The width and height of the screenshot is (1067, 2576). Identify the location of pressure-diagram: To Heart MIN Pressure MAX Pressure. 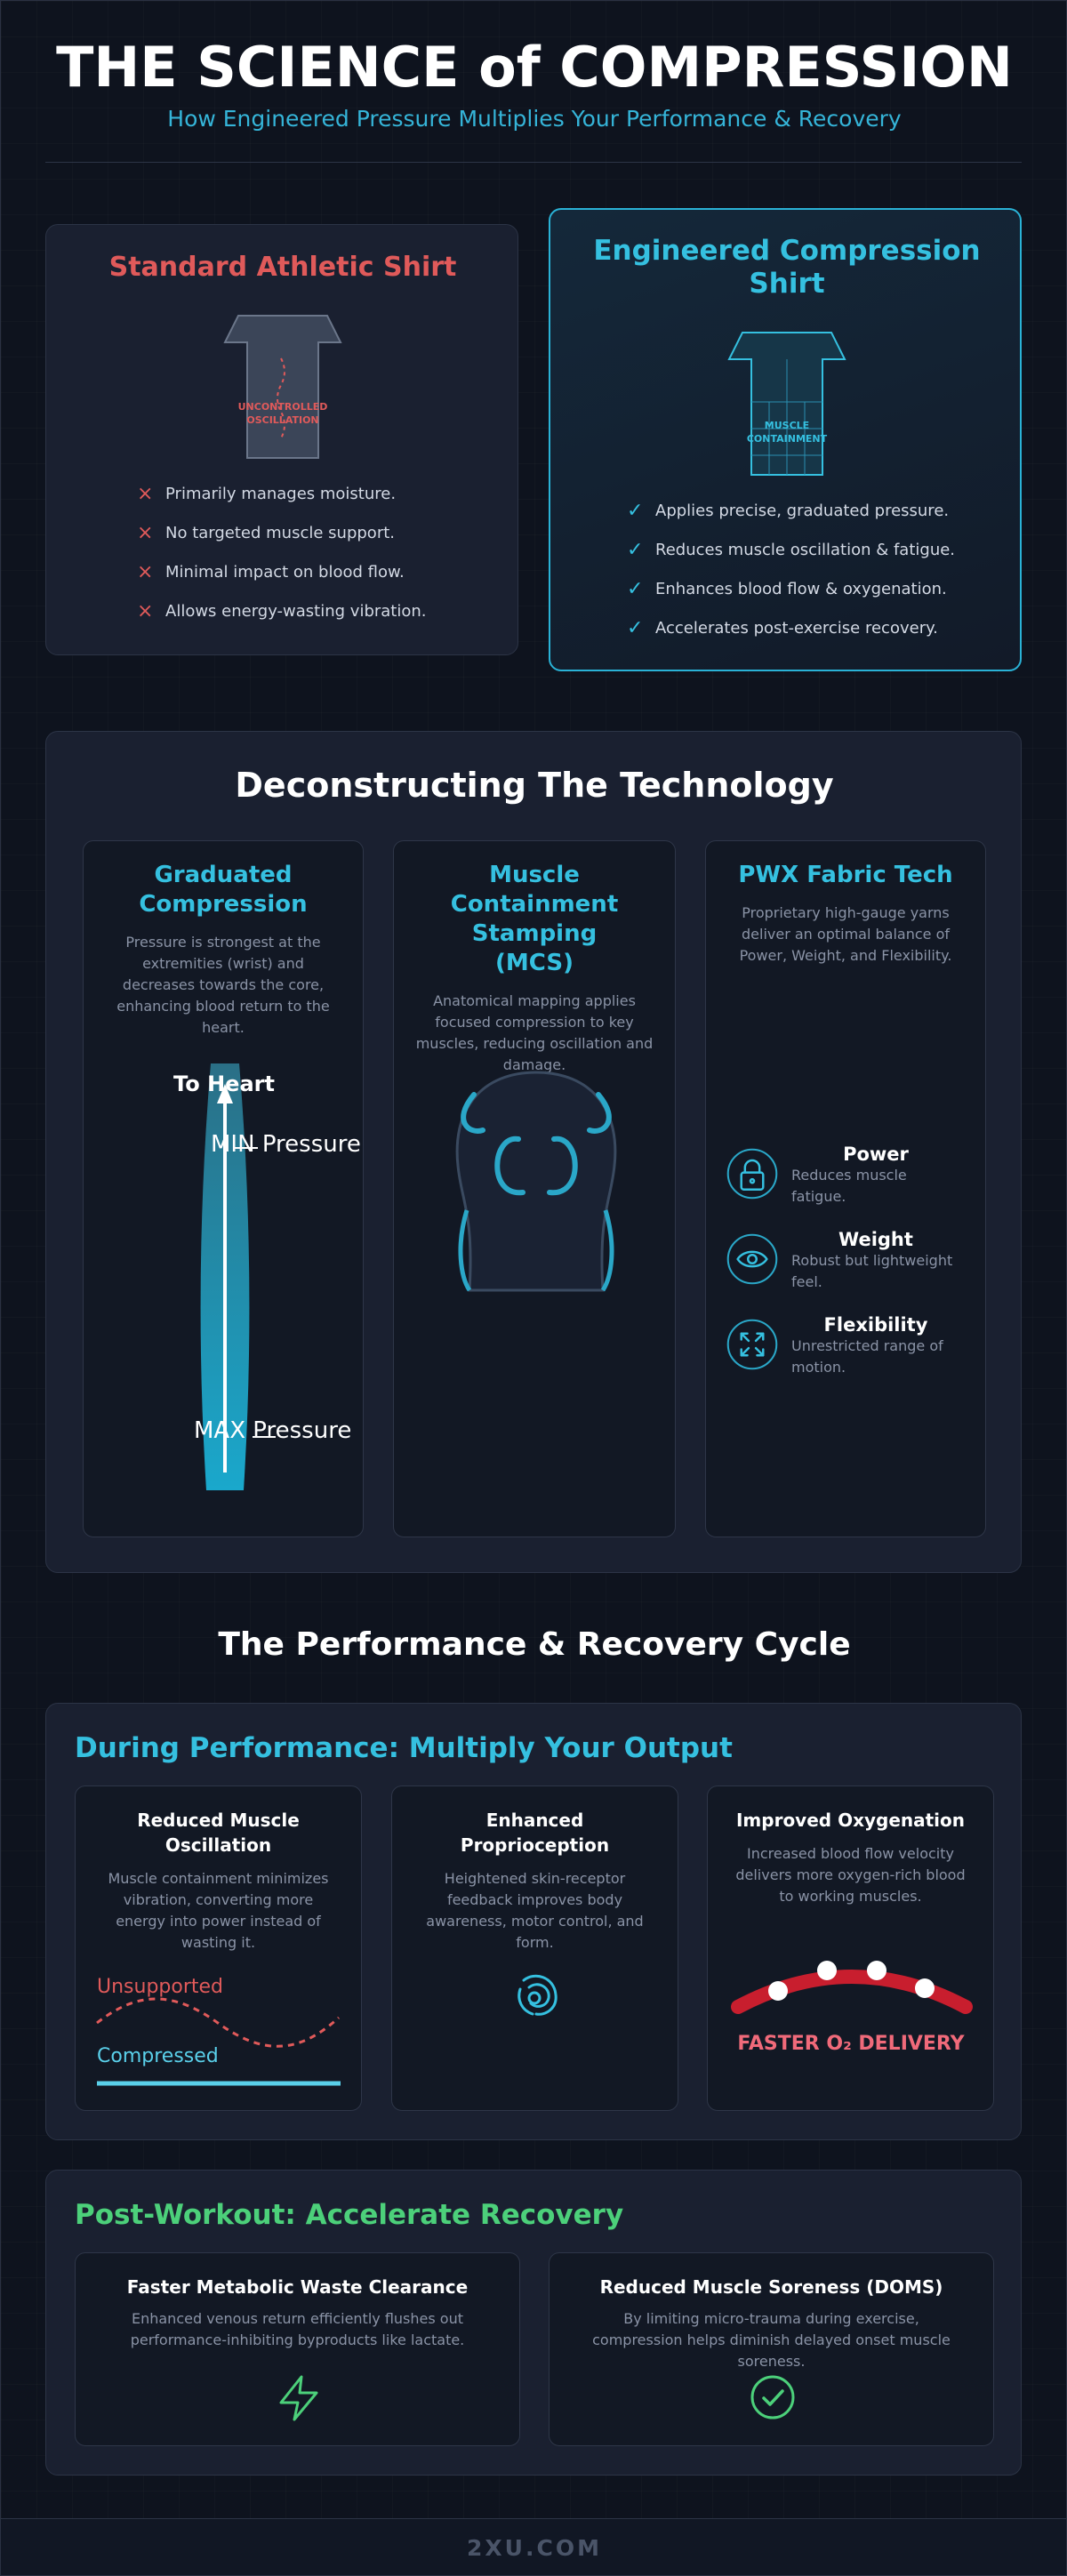
(267, 1276).